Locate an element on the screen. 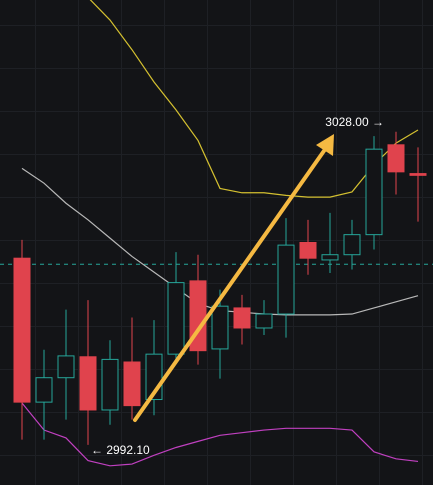  indicator-line is located at coordinates (220, 434).